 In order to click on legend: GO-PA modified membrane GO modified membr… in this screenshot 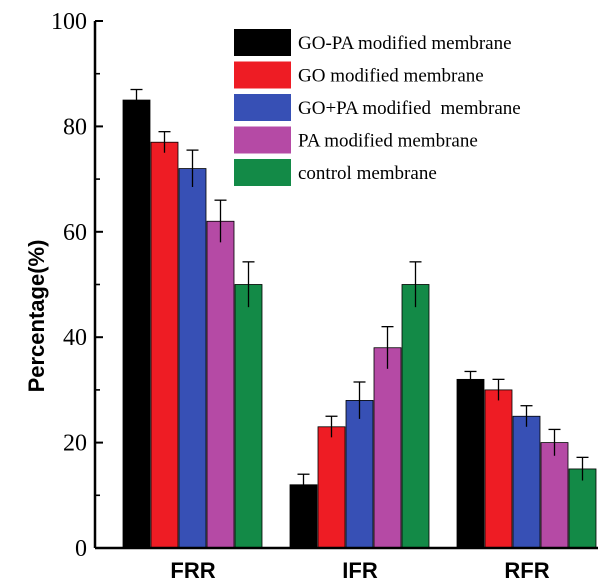, I will do `click(377, 107)`.